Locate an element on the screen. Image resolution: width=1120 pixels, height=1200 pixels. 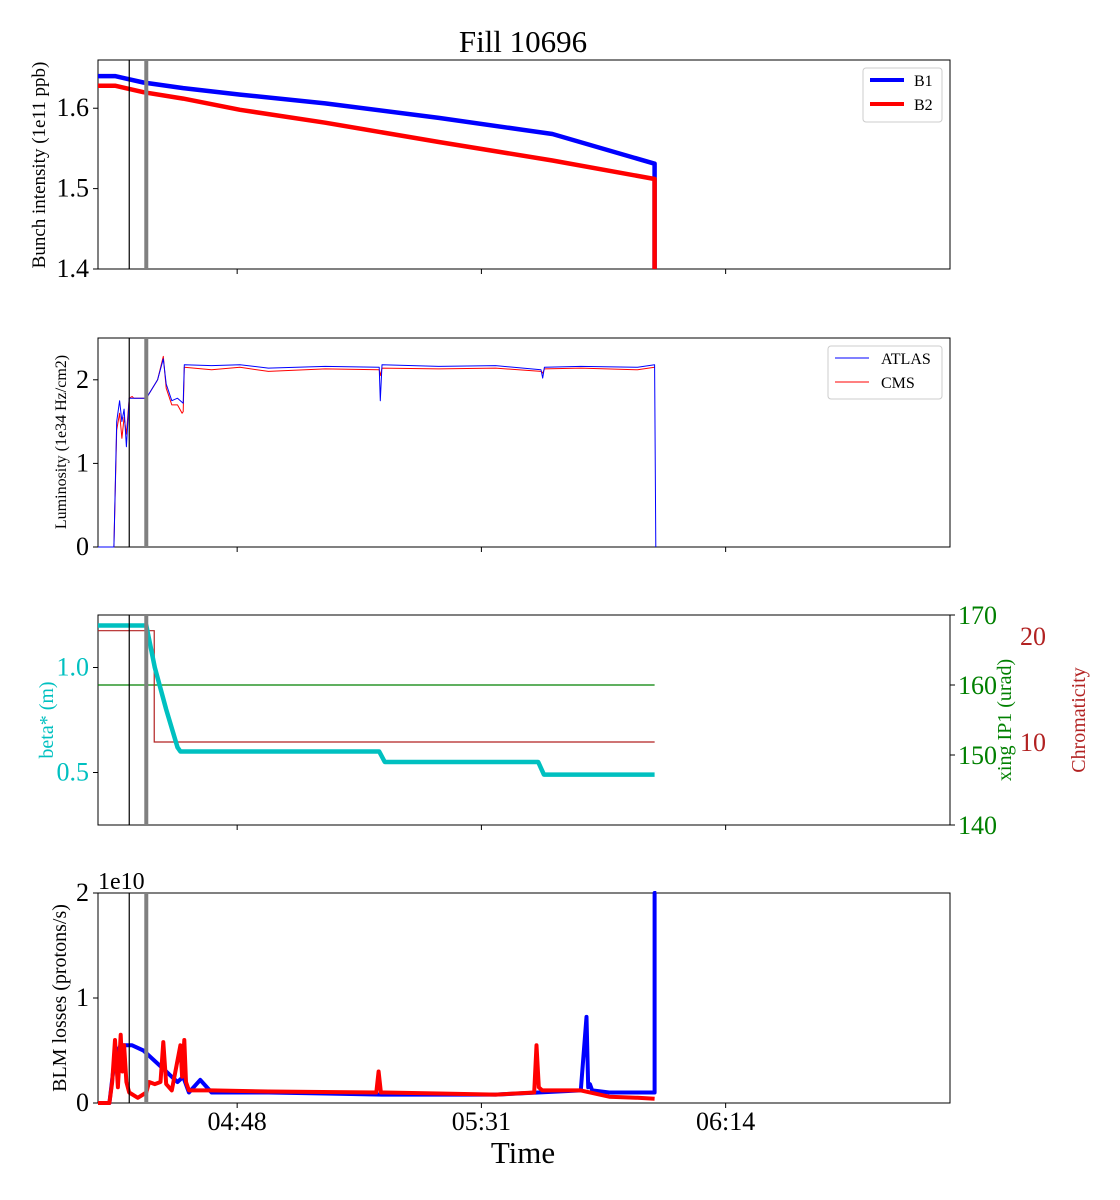
panel-2-legend-box is located at coordinates (885, 372).